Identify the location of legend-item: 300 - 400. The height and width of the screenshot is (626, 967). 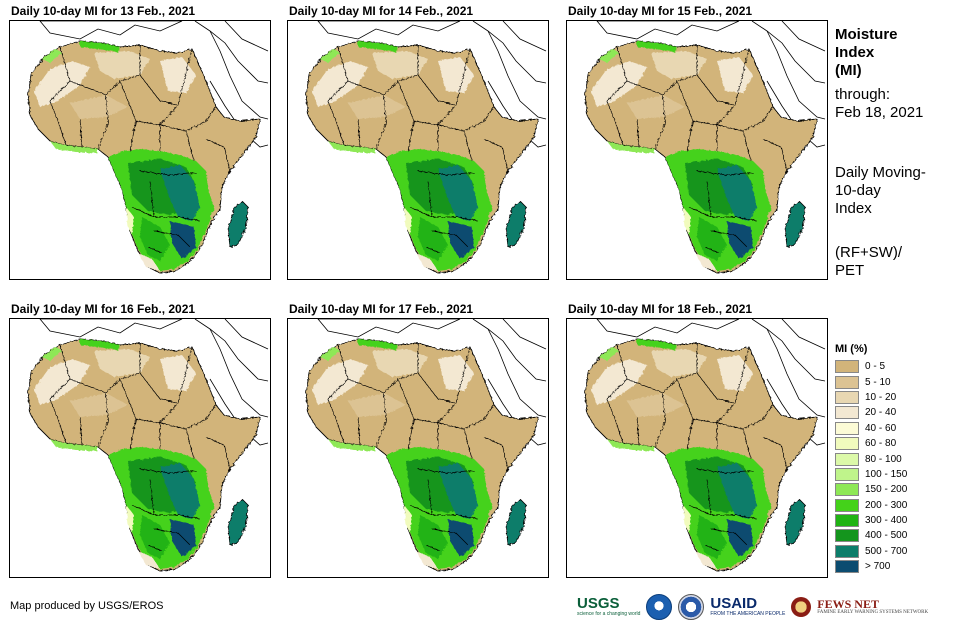
(900, 520).